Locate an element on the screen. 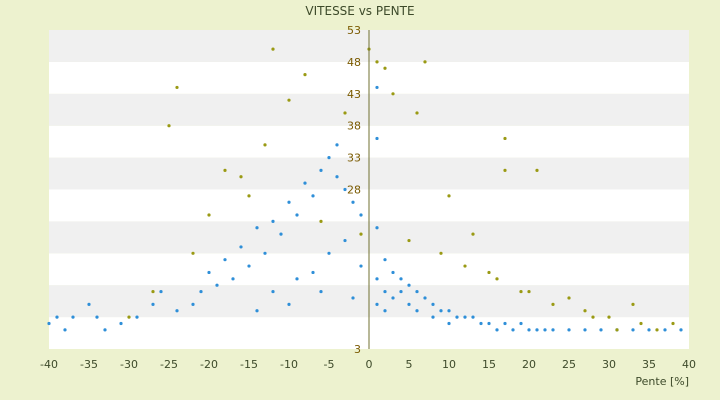 The height and width of the screenshot is (400, 720). x-tick-label: -20 is located at coordinates (209, 364).